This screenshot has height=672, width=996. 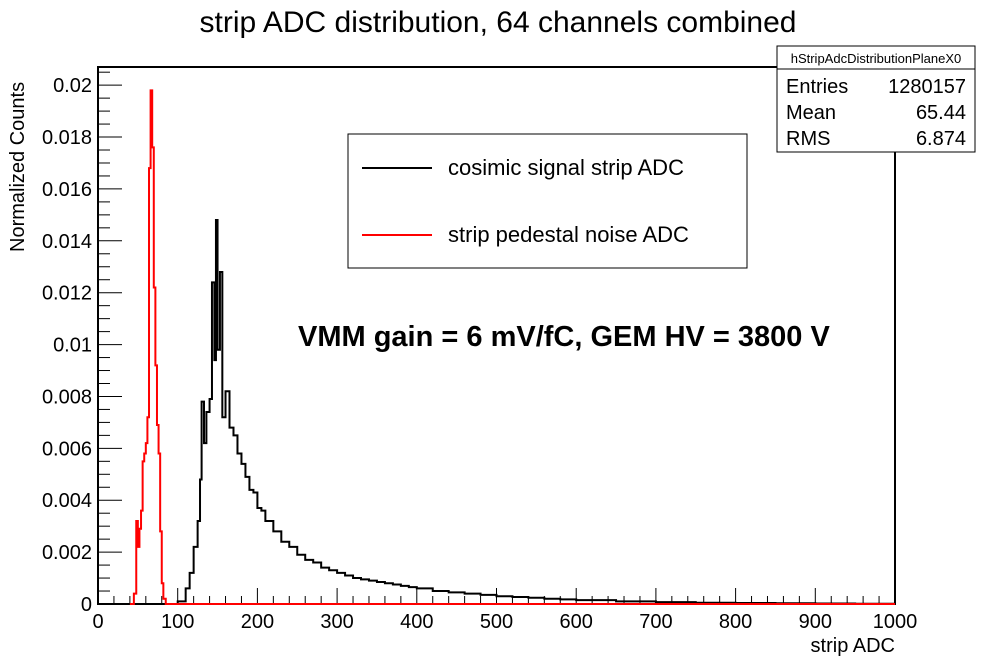 What do you see at coordinates (735, 622) in the screenshot?
I see `x-tick-label: 800` at bounding box center [735, 622].